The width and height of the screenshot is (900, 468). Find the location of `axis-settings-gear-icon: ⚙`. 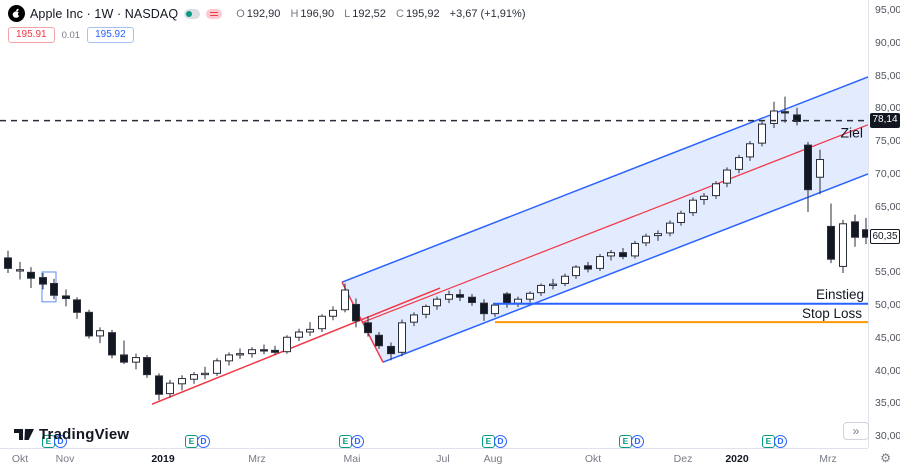

axis-settings-gear-icon: ⚙ is located at coordinates (885, 458).